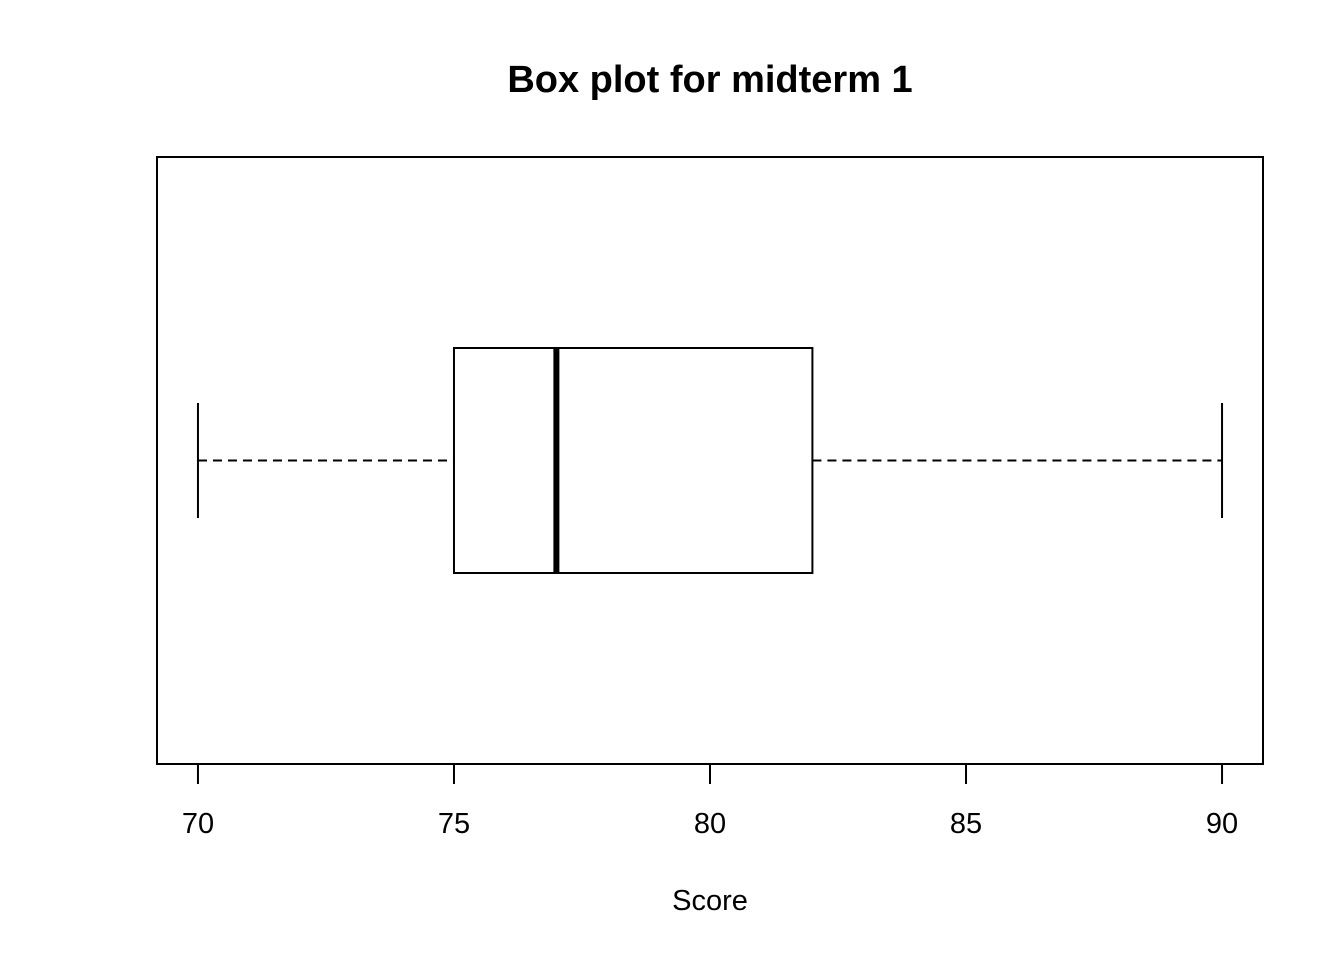 The height and width of the screenshot is (960, 1344). Describe the element at coordinates (198, 824) in the screenshot. I see `x-tick-label: 70` at that location.